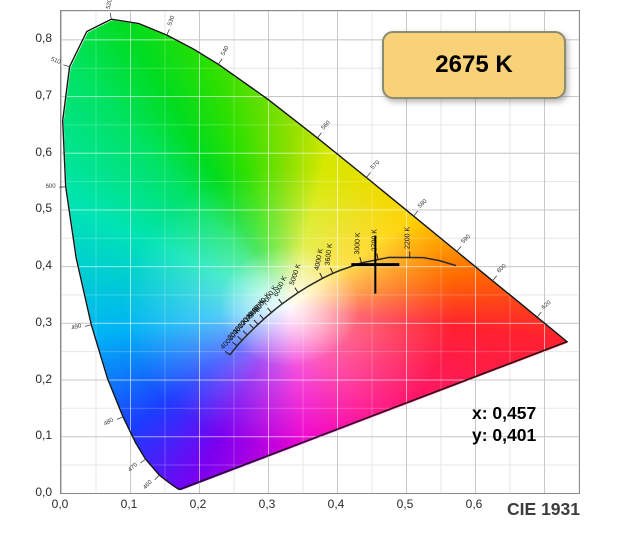  What do you see at coordinates (504, 413) in the screenshot?
I see `readout-x: x: 0,457` at bounding box center [504, 413].